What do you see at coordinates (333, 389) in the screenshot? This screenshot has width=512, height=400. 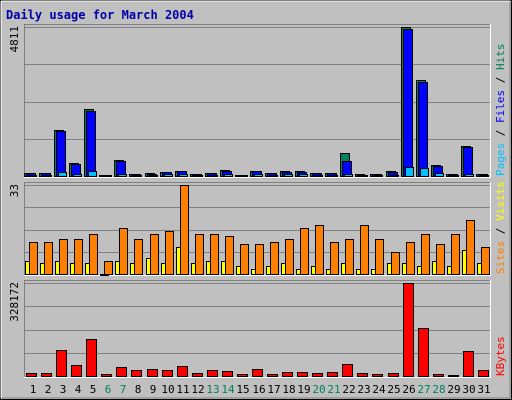 I see `x-tick-label-21: 21` at bounding box center [333, 389].